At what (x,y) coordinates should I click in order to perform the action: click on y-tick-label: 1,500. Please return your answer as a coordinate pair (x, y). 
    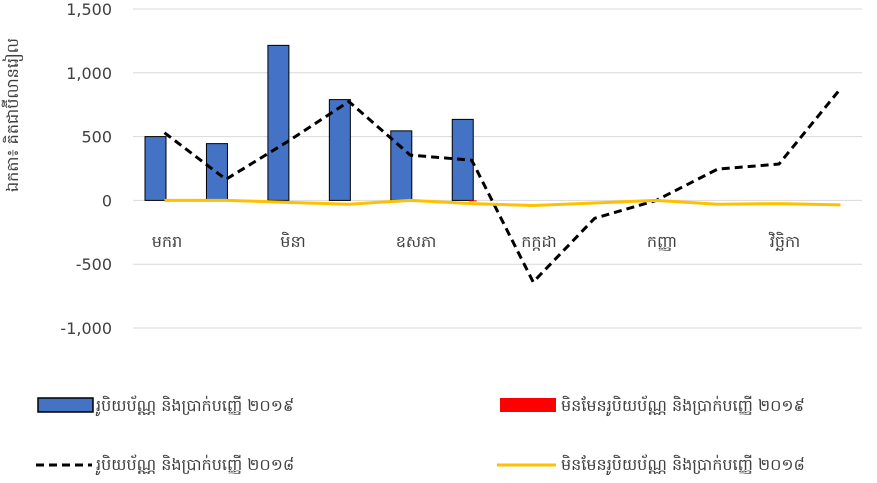
    Looking at the image, I should click on (89, 9).